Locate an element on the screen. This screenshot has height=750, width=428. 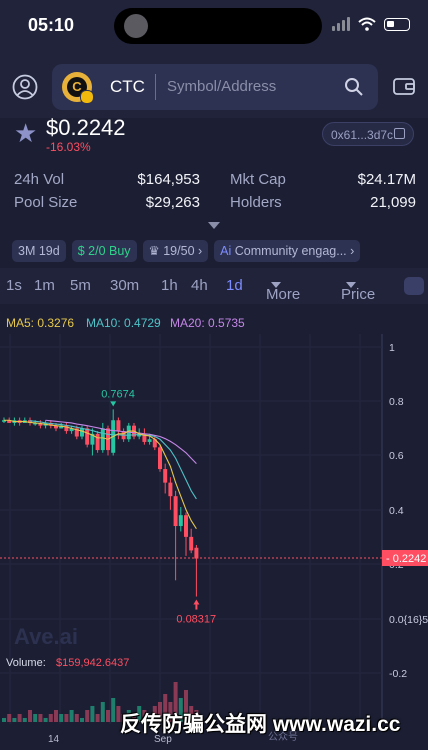
x-tick-label: 14 is located at coordinates (54, 739).